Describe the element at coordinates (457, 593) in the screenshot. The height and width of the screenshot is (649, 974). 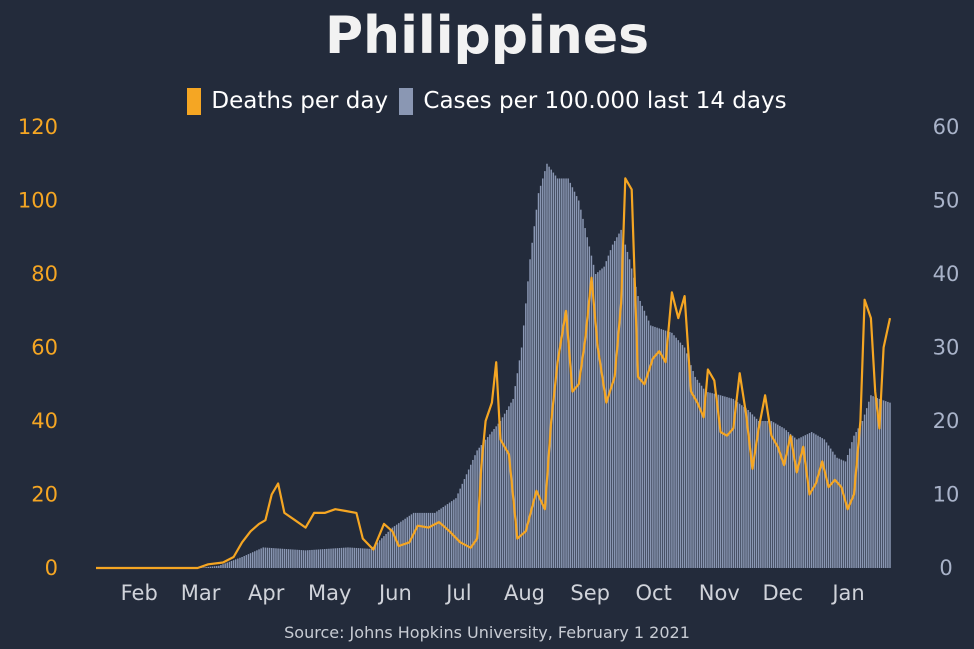
I see `x-tick-label: Jul` at that location.